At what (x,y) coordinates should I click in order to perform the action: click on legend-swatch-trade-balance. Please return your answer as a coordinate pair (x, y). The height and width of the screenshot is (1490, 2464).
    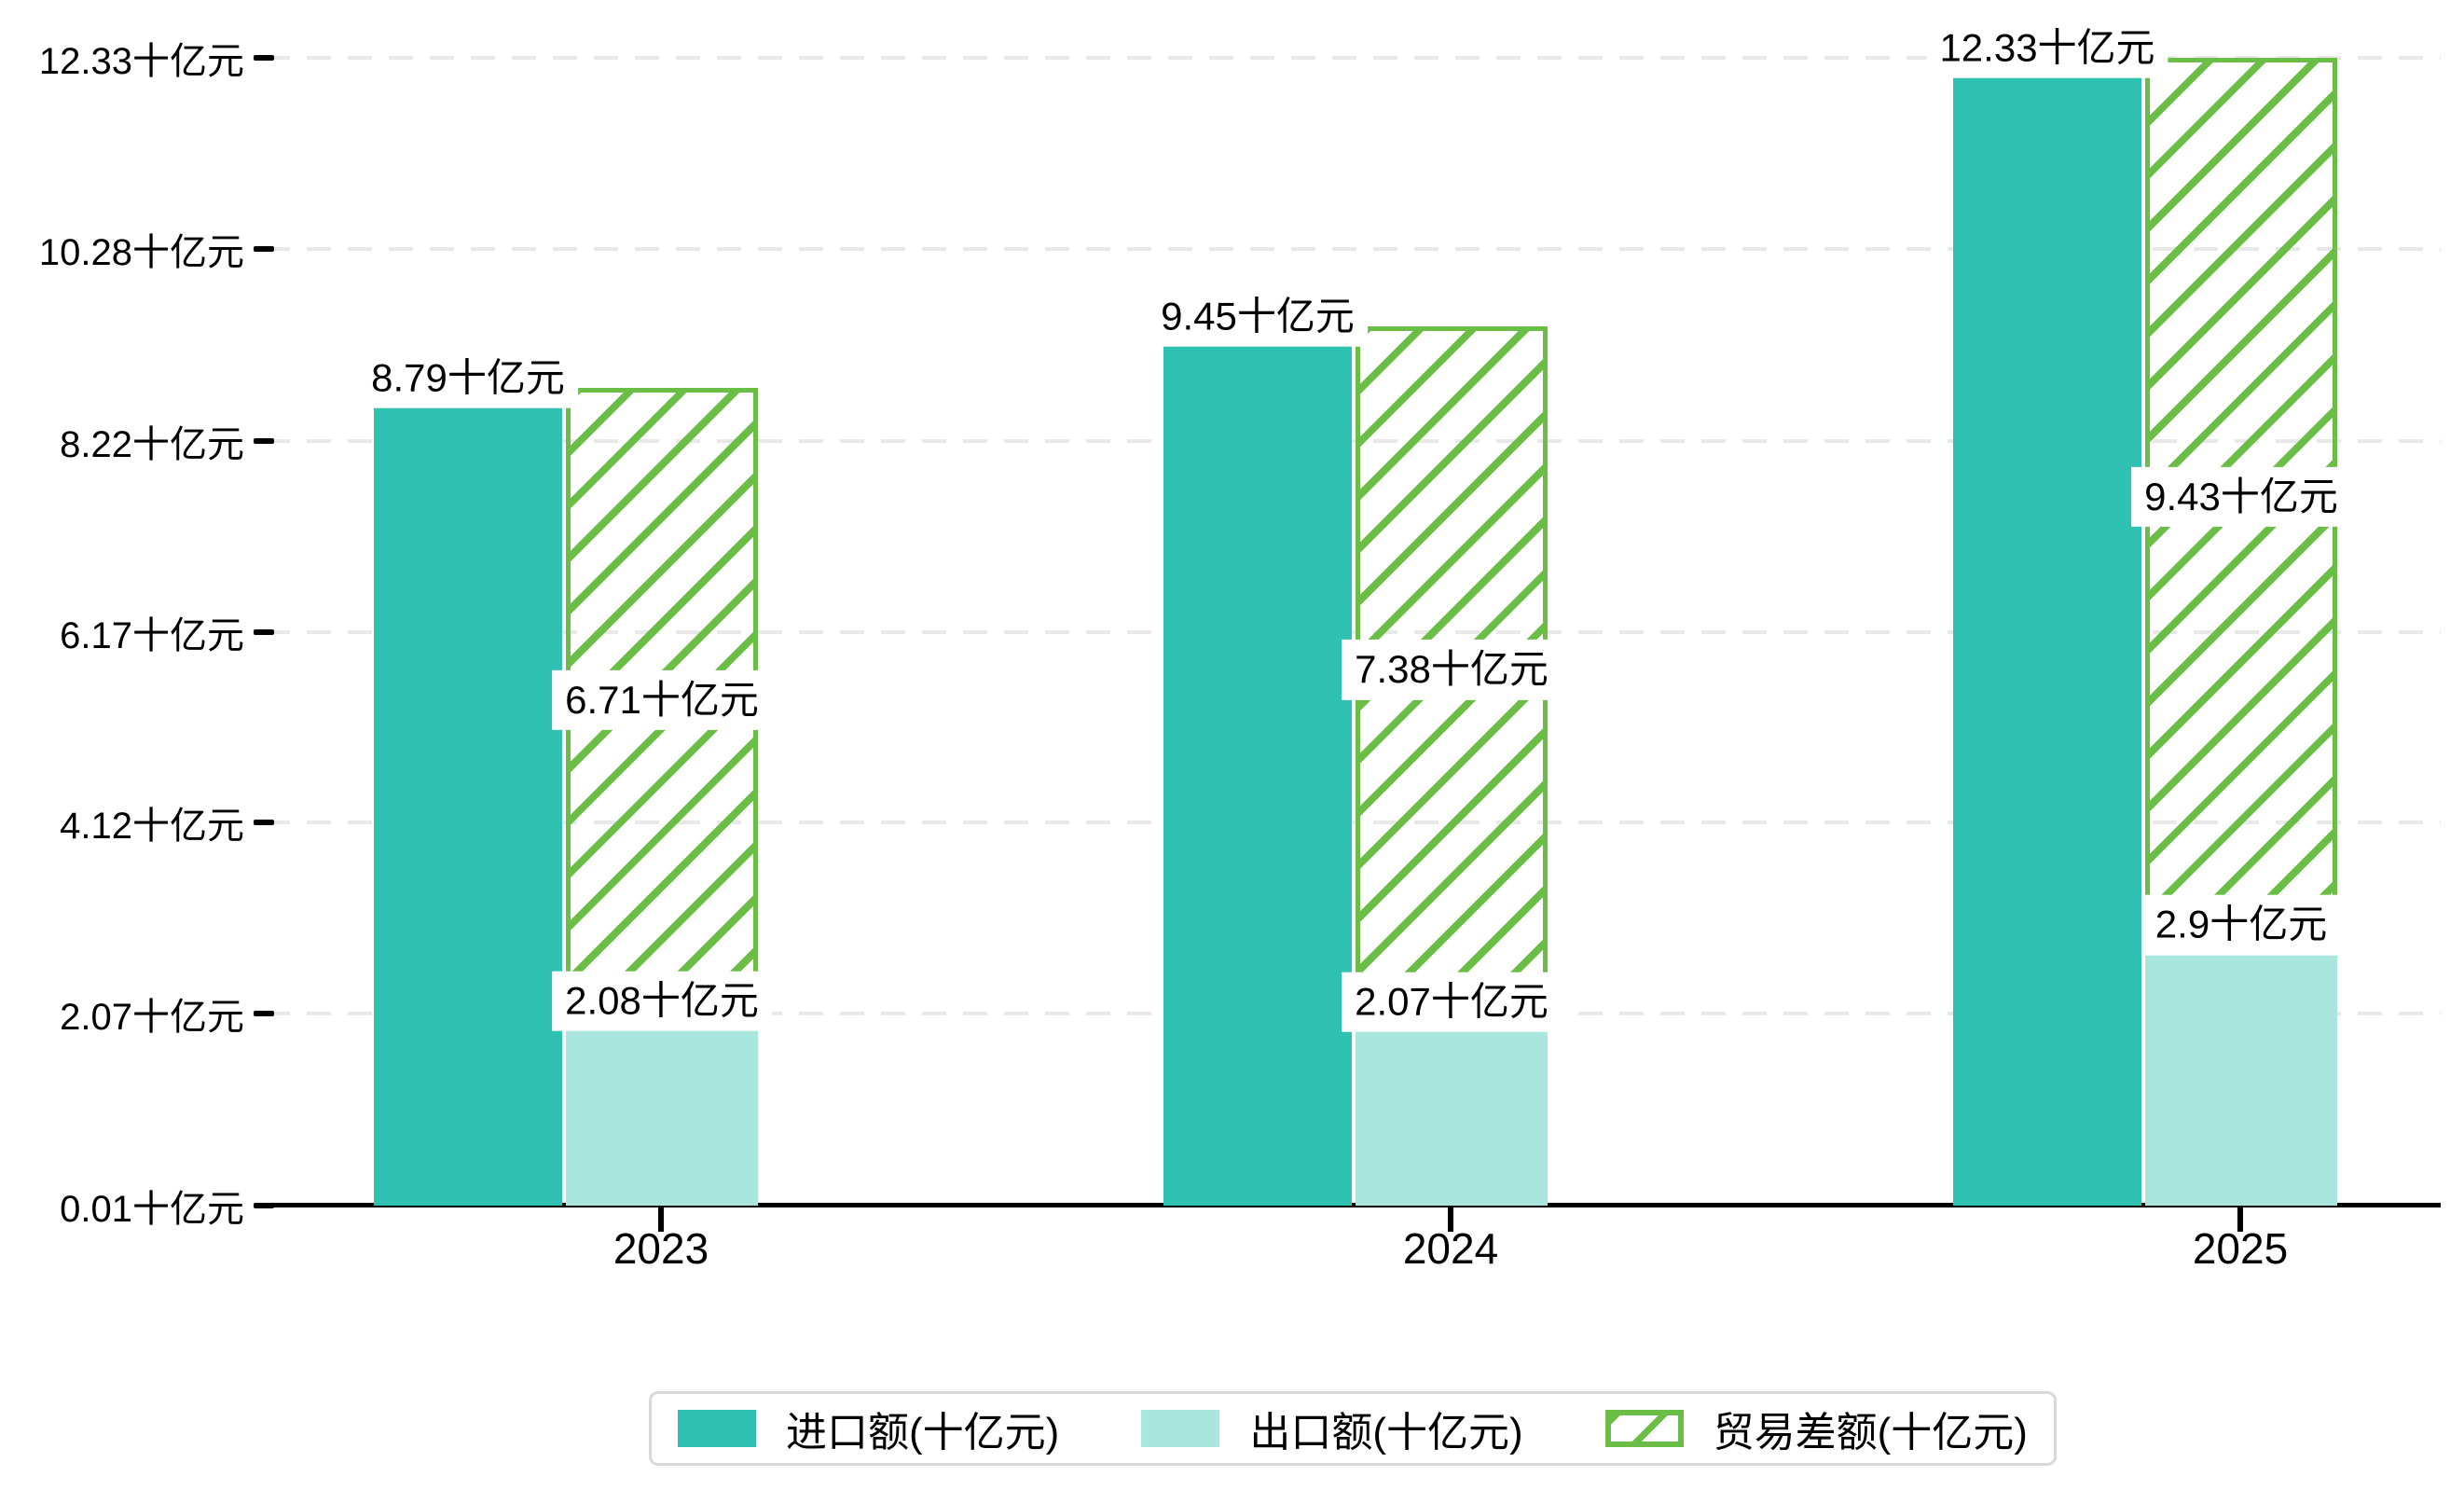
    Looking at the image, I should click on (1644, 1428).